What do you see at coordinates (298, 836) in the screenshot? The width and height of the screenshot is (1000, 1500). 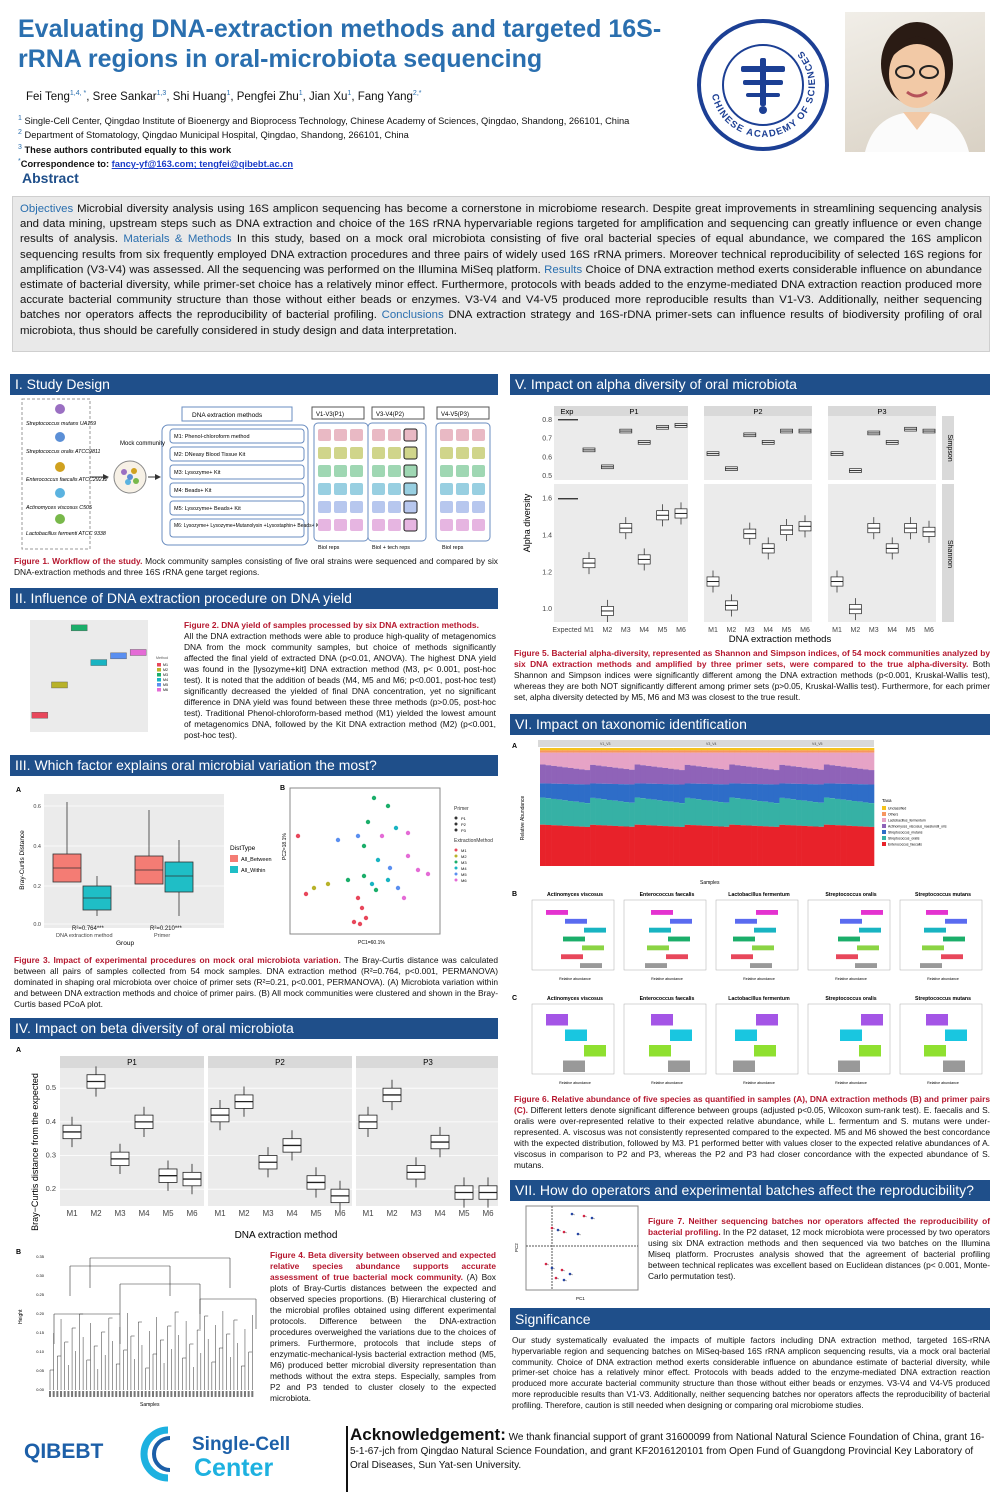 I see `pcoa-point` at bounding box center [298, 836].